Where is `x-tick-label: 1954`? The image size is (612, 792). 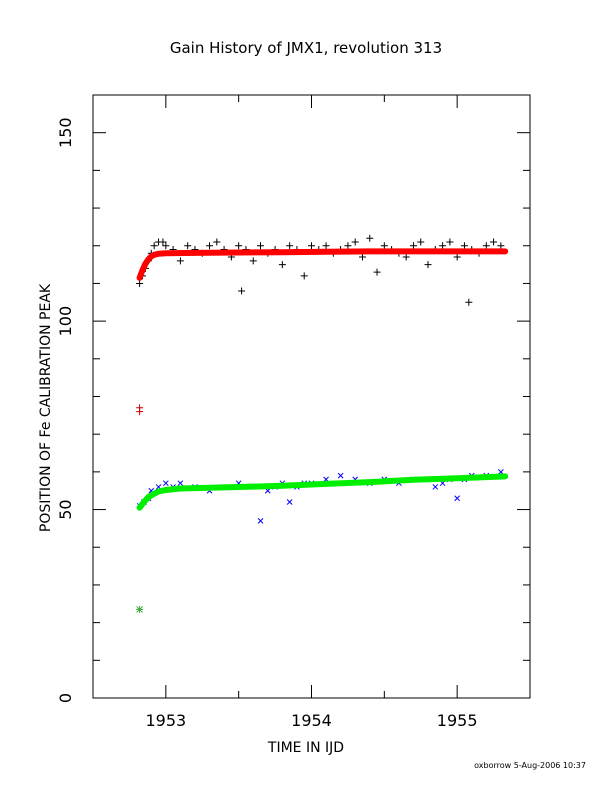 x-tick-label: 1954 is located at coordinates (311, 720).